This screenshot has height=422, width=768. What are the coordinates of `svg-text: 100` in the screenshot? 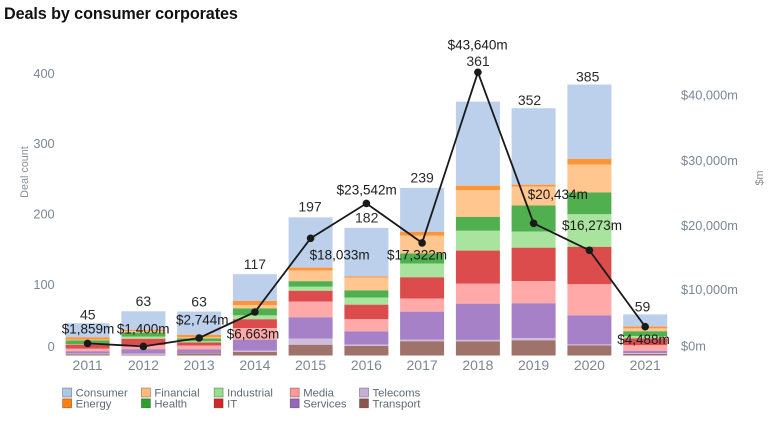 It's located at (43, 284).